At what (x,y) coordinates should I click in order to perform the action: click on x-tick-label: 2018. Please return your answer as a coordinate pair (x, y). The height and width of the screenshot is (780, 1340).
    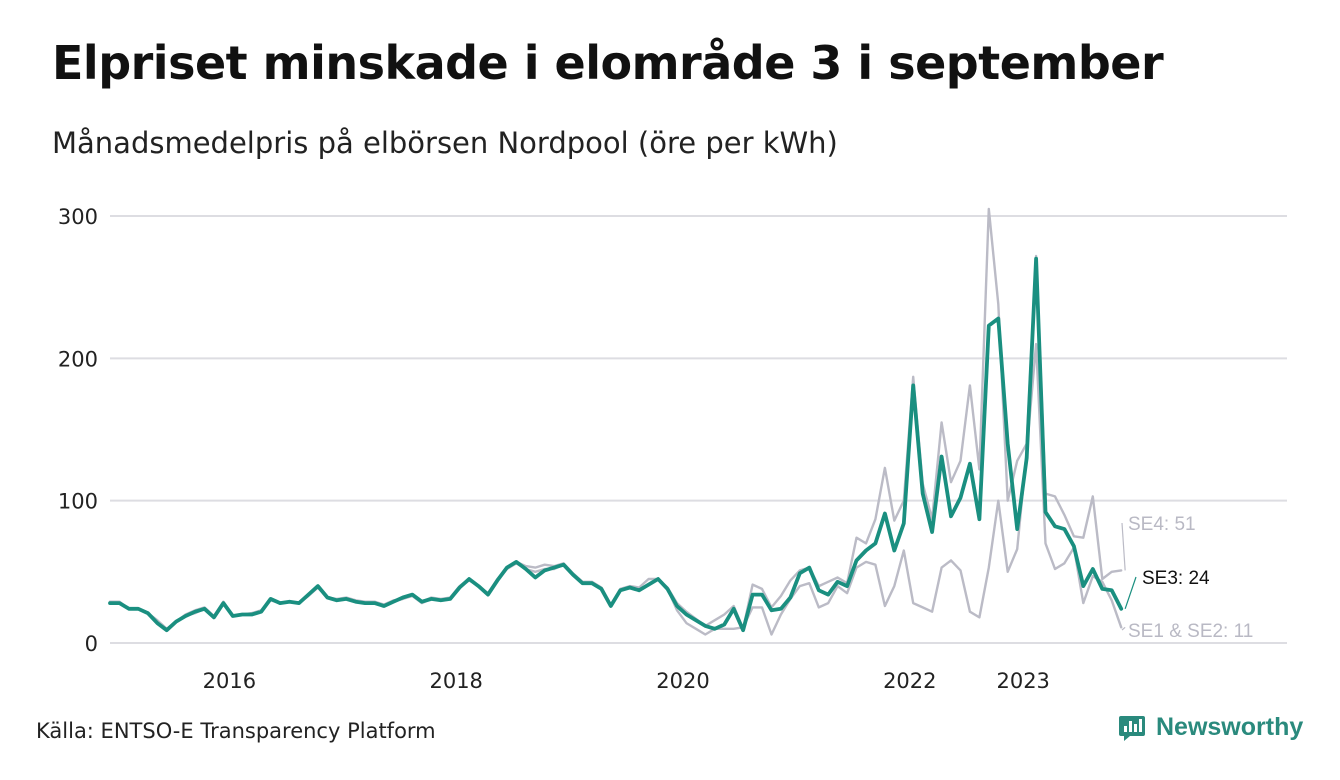
    Looking at the image, I should click on (455, 681).